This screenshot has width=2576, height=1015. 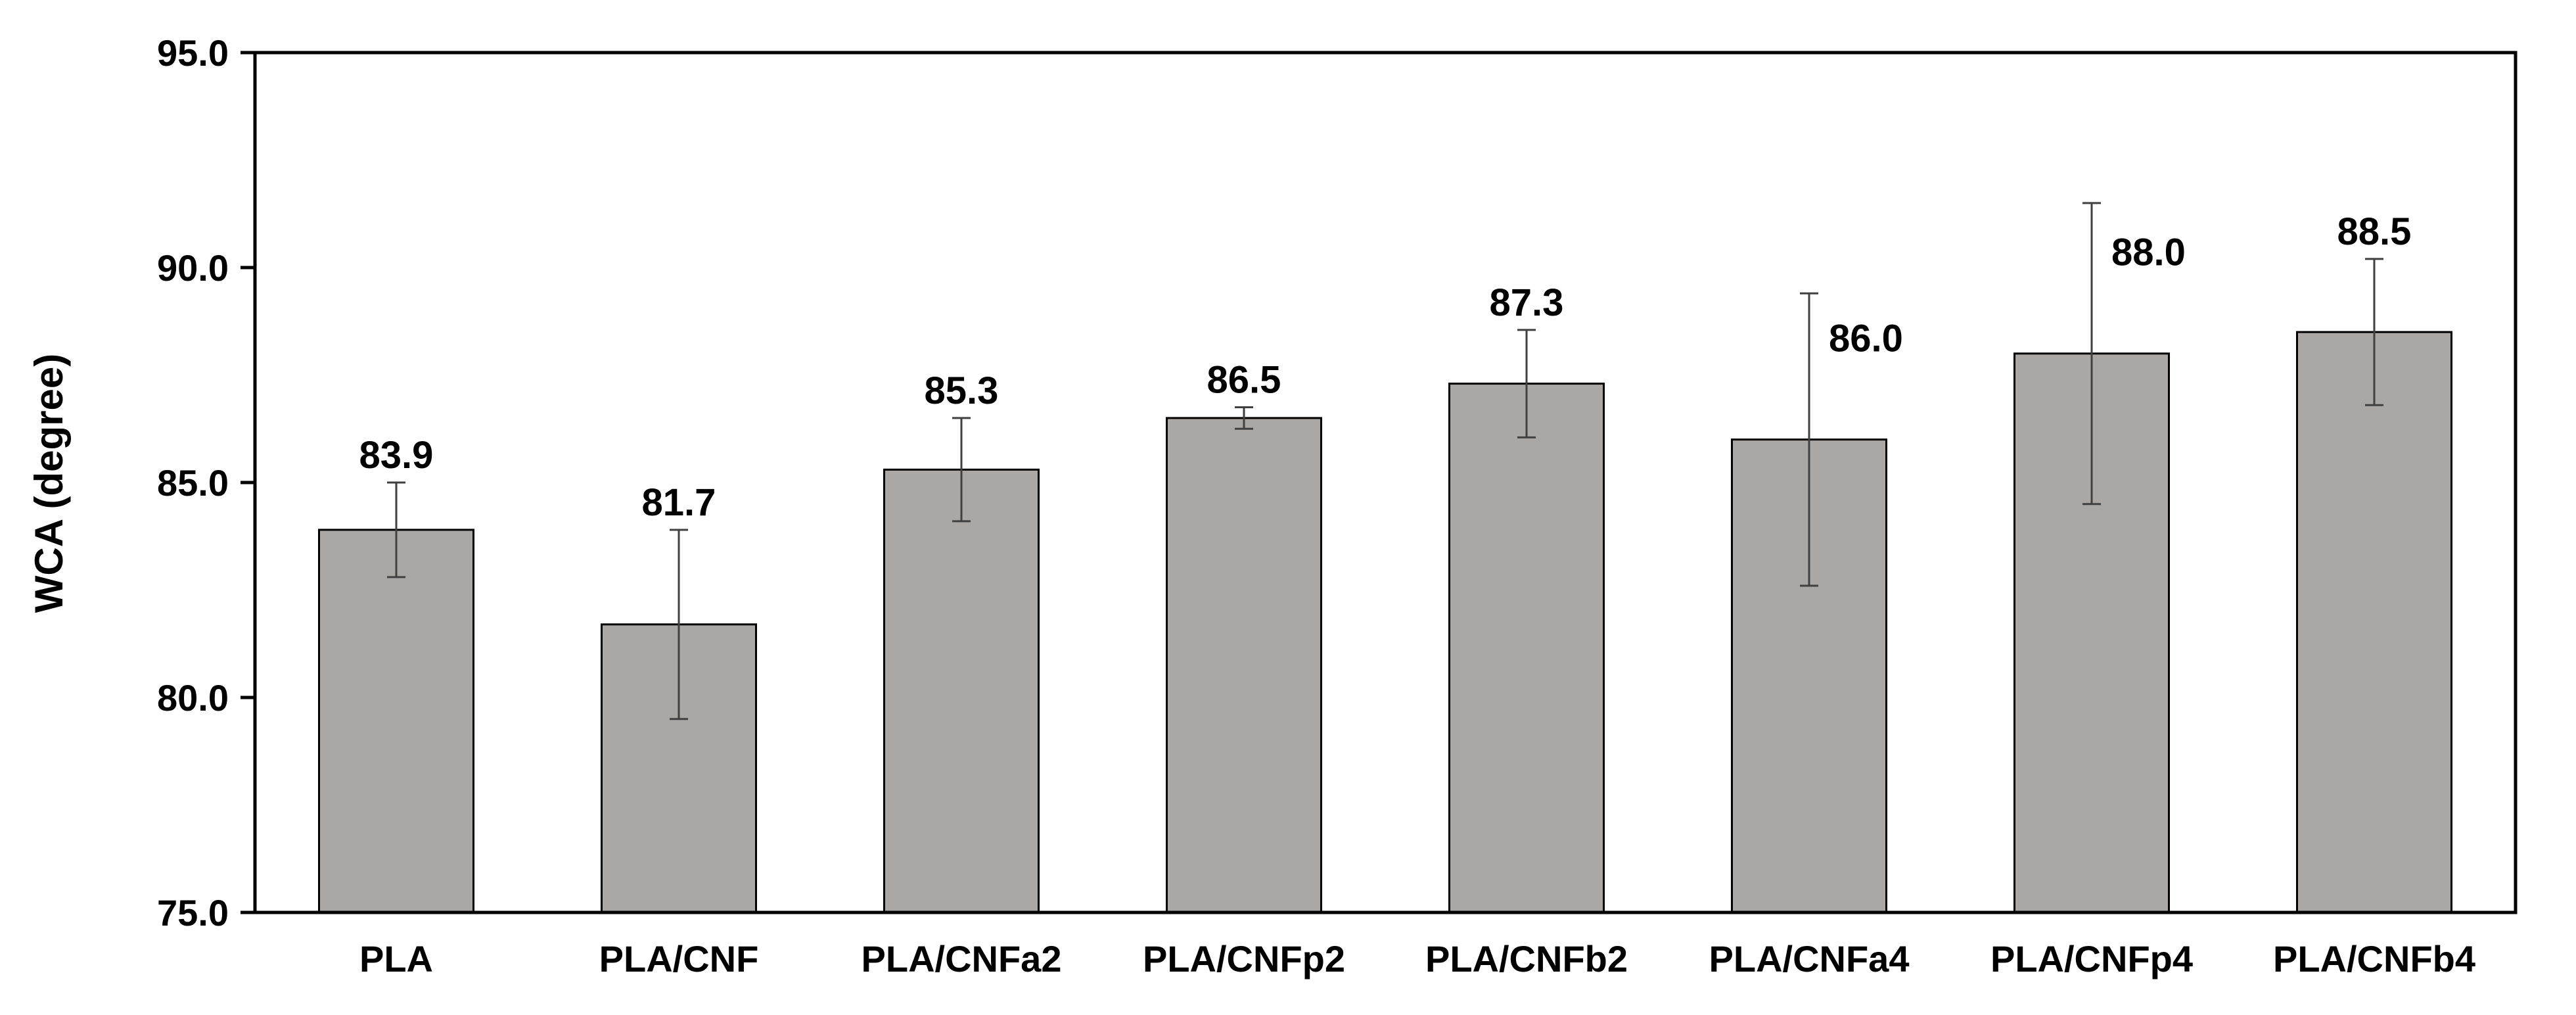 What do you see at coordinates (1866, 339) in the screenshot?
I see `data-label: 86.0` at bounding box center [1866, 339].